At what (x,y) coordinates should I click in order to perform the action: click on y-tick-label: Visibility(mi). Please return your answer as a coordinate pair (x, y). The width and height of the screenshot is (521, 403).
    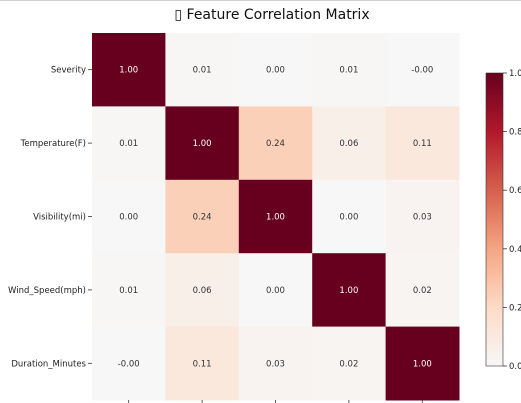
    Looking at the image, I should click on (59, 218).